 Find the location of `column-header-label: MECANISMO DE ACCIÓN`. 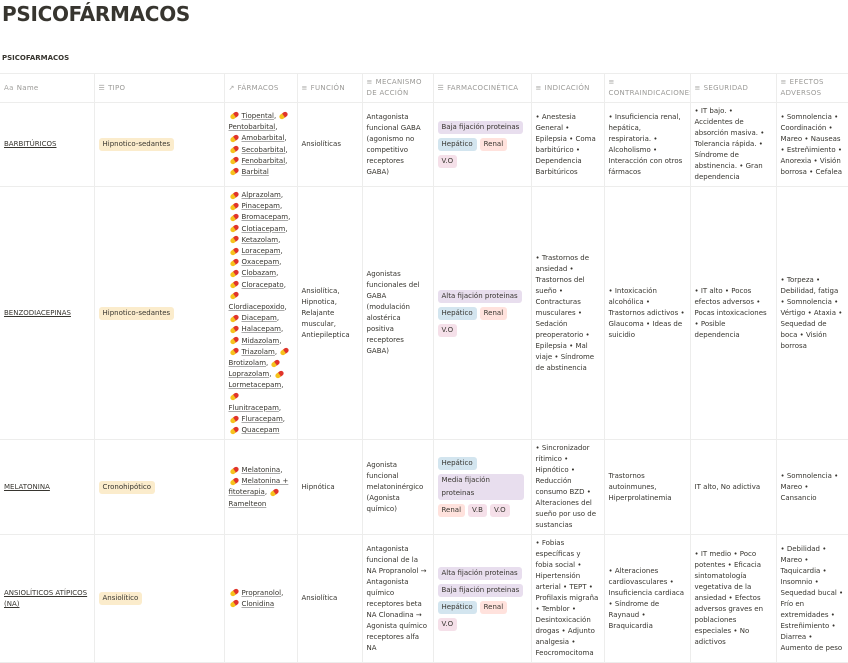

column-header-label: MECANISMO DE ACCIÓN is located at coordinates (394, 87).